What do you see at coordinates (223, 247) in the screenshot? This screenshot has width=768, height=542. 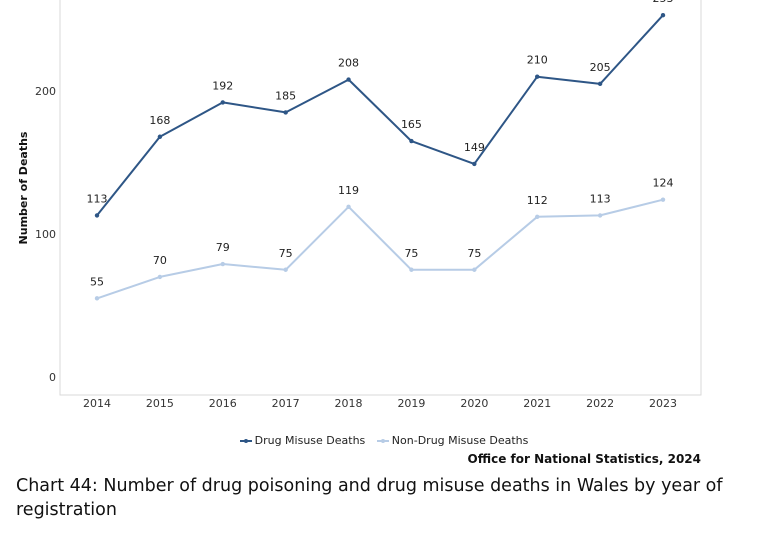 I see `data-label: 79` at bounding box center [223, 247].